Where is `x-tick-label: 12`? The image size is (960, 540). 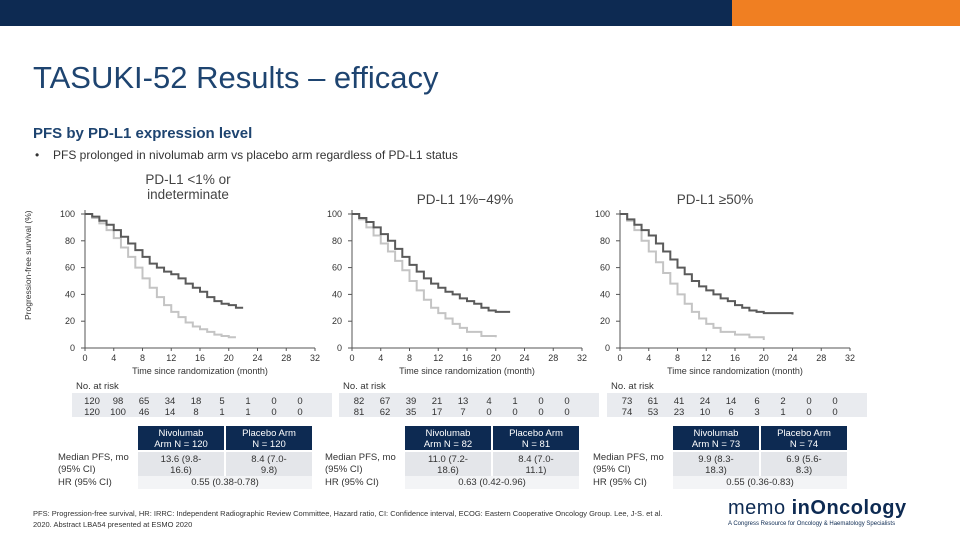 x-tick-label: 12 is located at coordinates (438, 358).